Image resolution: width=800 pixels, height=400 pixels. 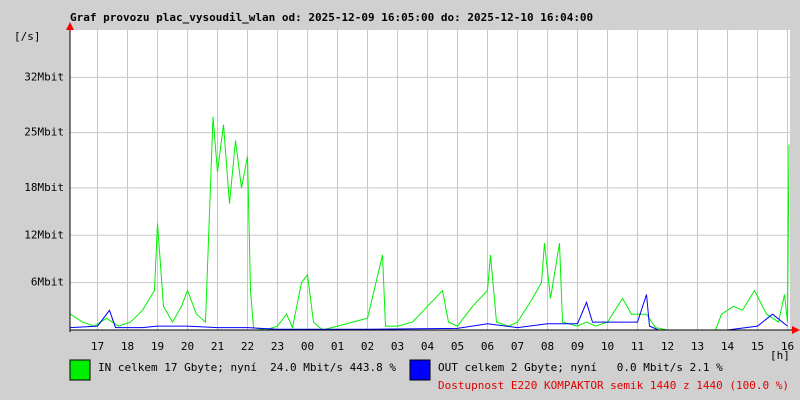 What do you see at coordinates (517, 346) in the screenshot?
I see `x-tick-label: 07` at bounding box center [517, 346].